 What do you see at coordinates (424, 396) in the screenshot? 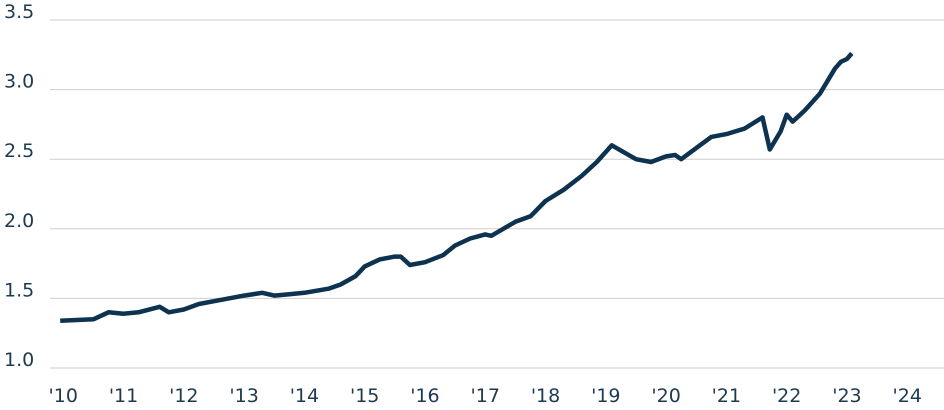
I see `x-tick-label: '16` at bounding box center [424, 396].